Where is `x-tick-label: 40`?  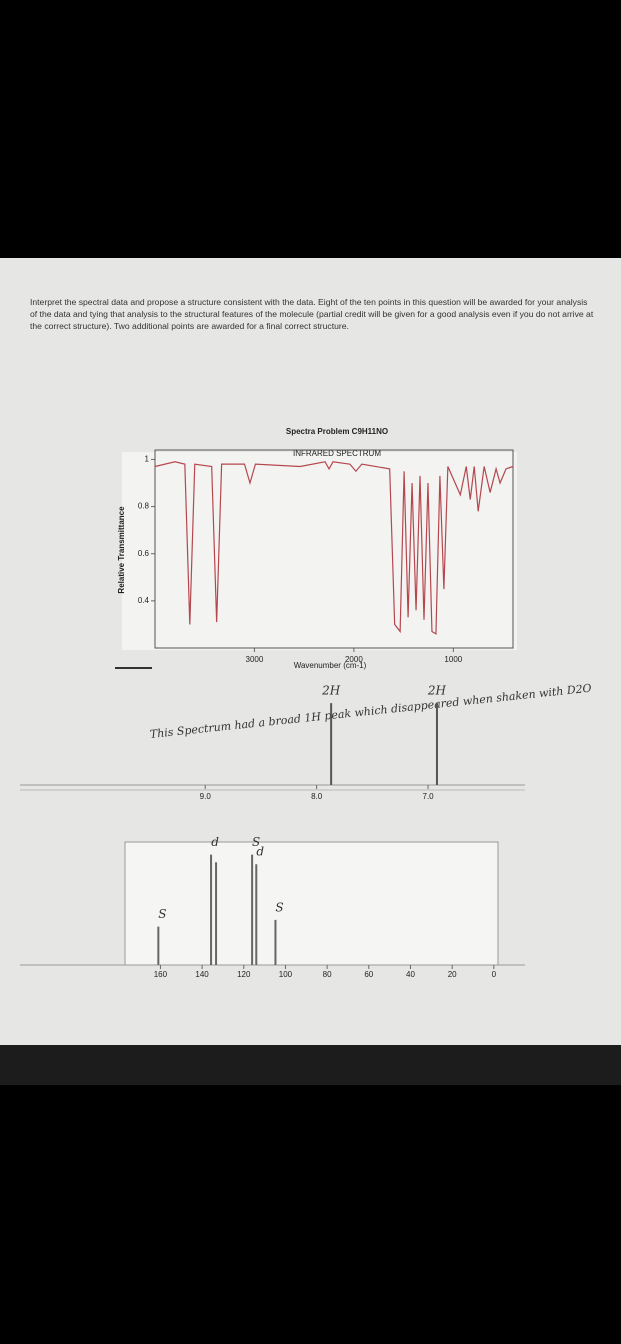
x-tick-label: 40 is located at coordinates (410, 974).